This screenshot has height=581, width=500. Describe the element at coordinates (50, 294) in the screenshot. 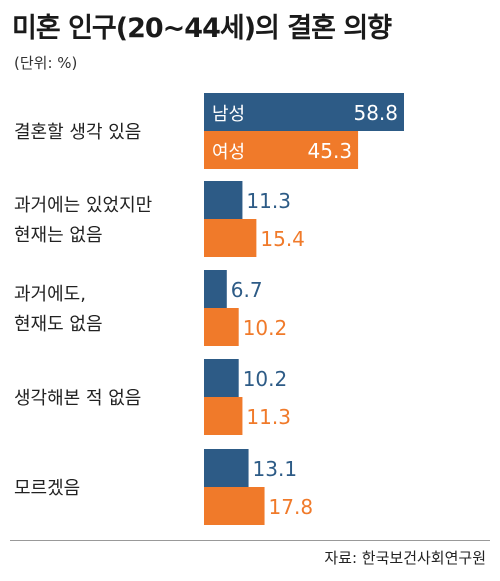

I see `category-label: 과거에도,` at that location.